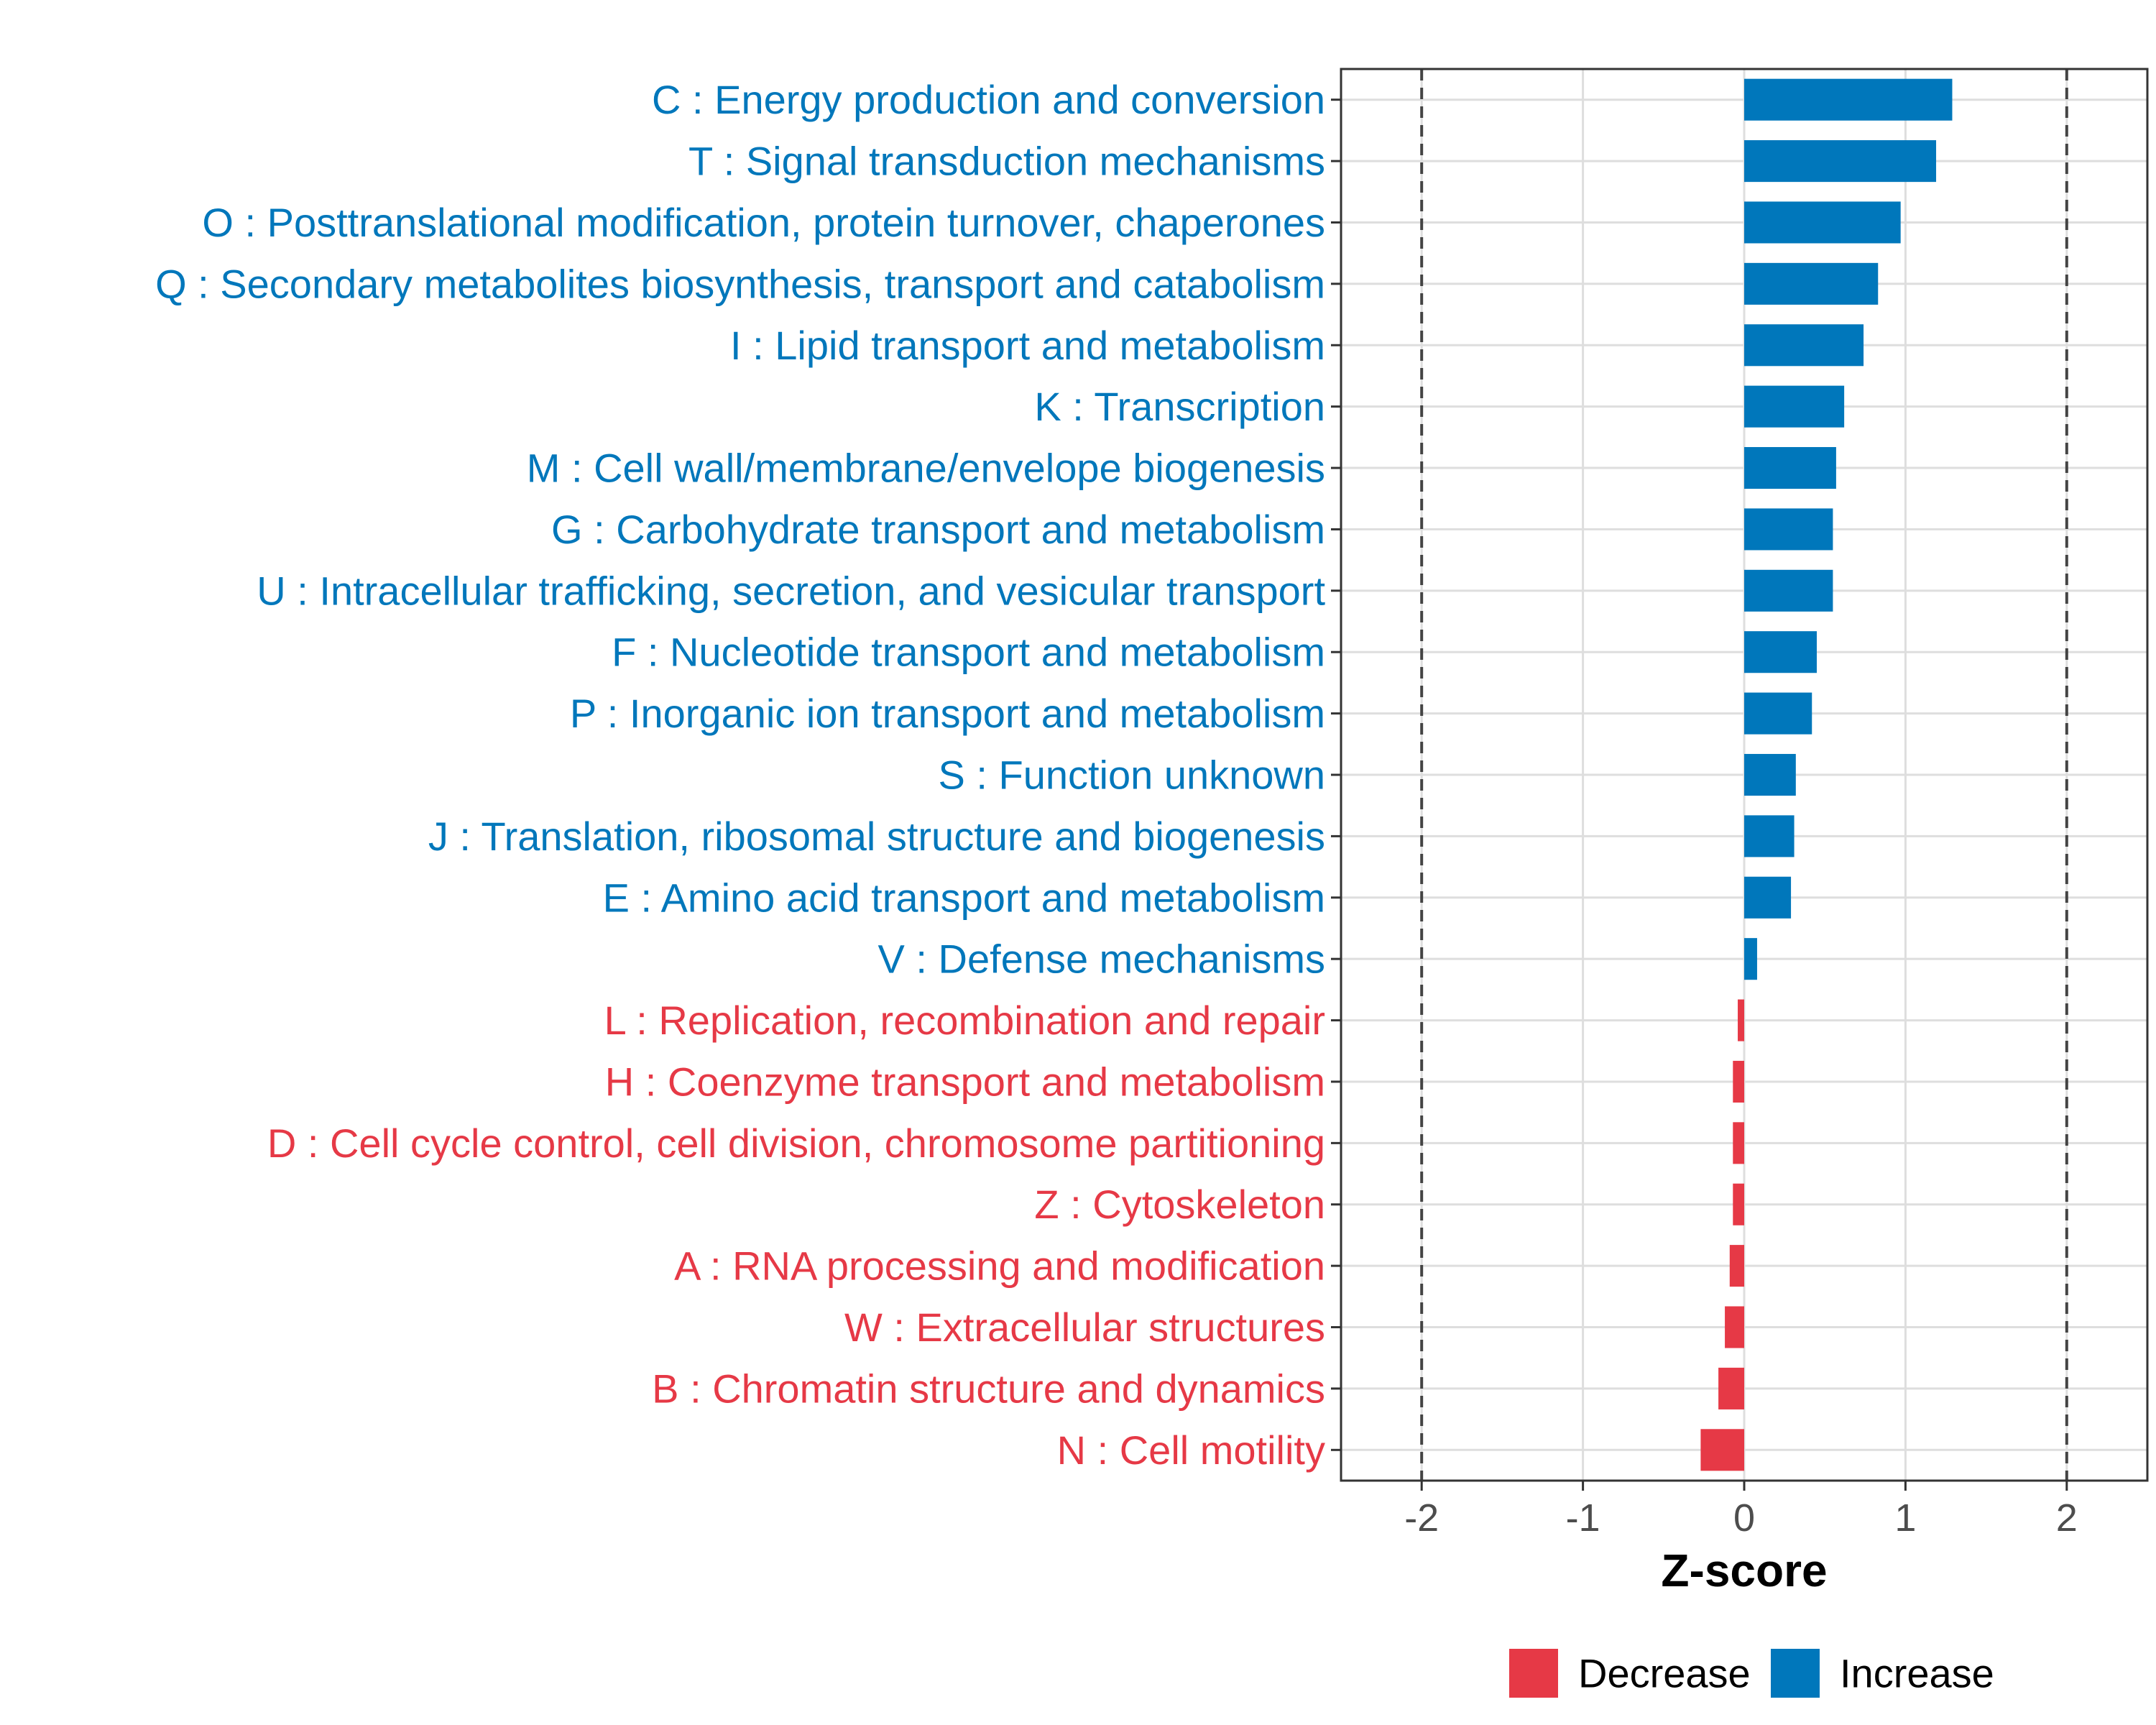  I want to click on legend-label: Increase, so click(1917, 1673).